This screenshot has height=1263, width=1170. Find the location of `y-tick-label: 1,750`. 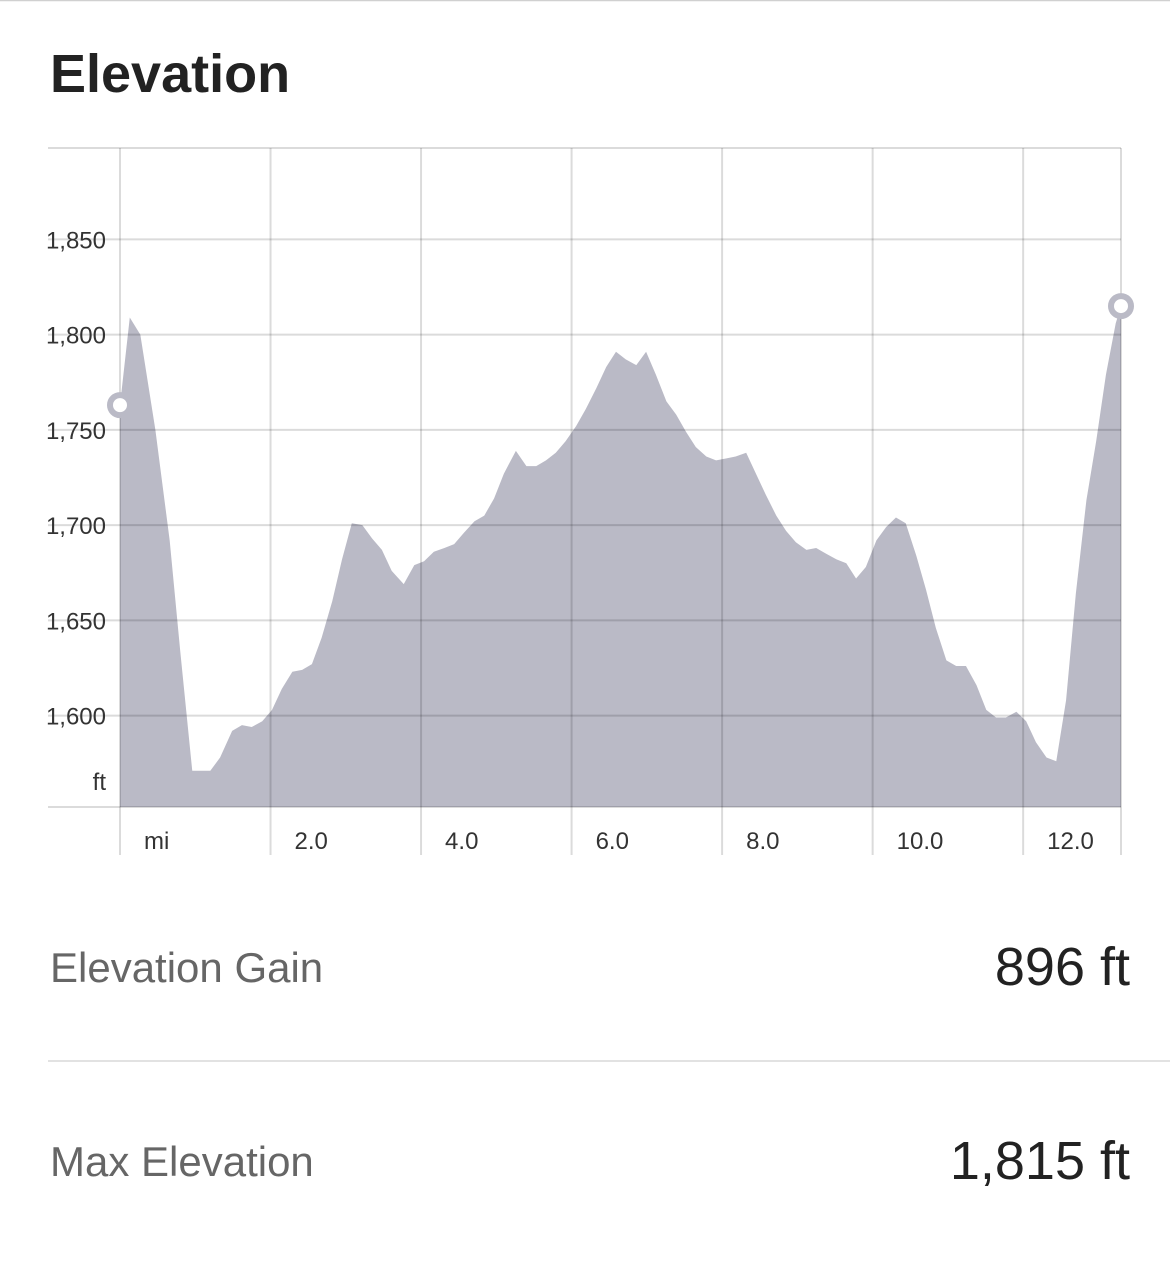

y-tick-label: 1,750 is located at coordinates (76, 431).